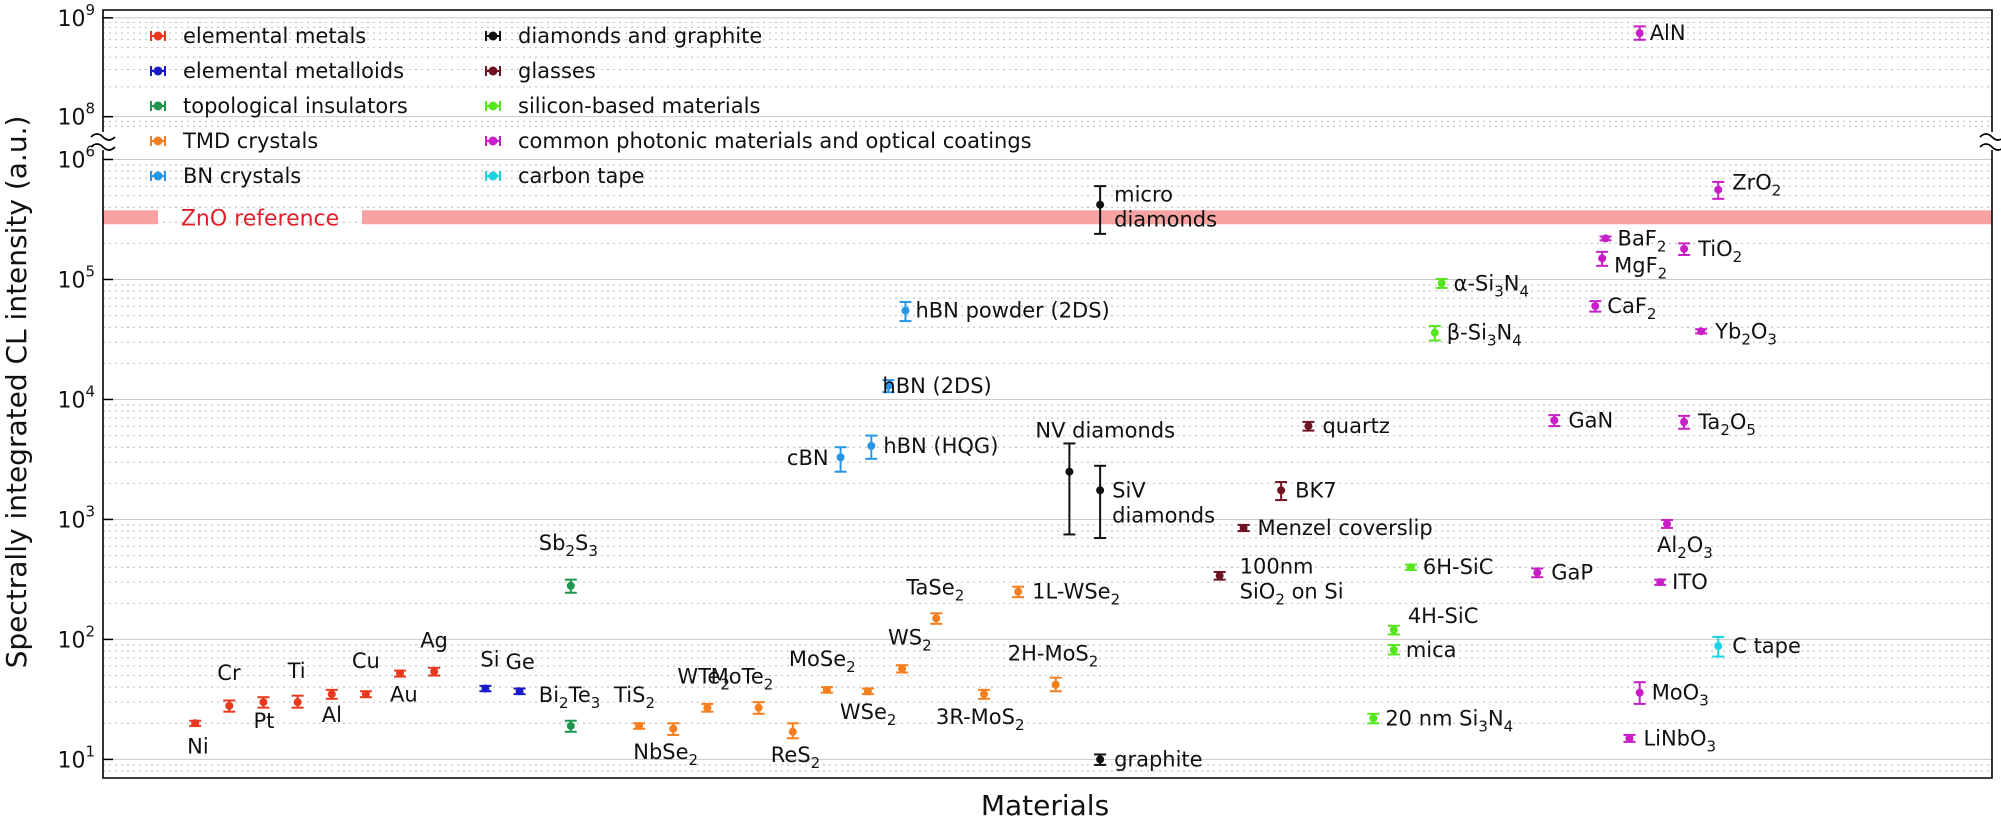  Describe the element at coordinates (1053, 656) in the screenshot. I see `point-label: 2H-MoS2` at that location.